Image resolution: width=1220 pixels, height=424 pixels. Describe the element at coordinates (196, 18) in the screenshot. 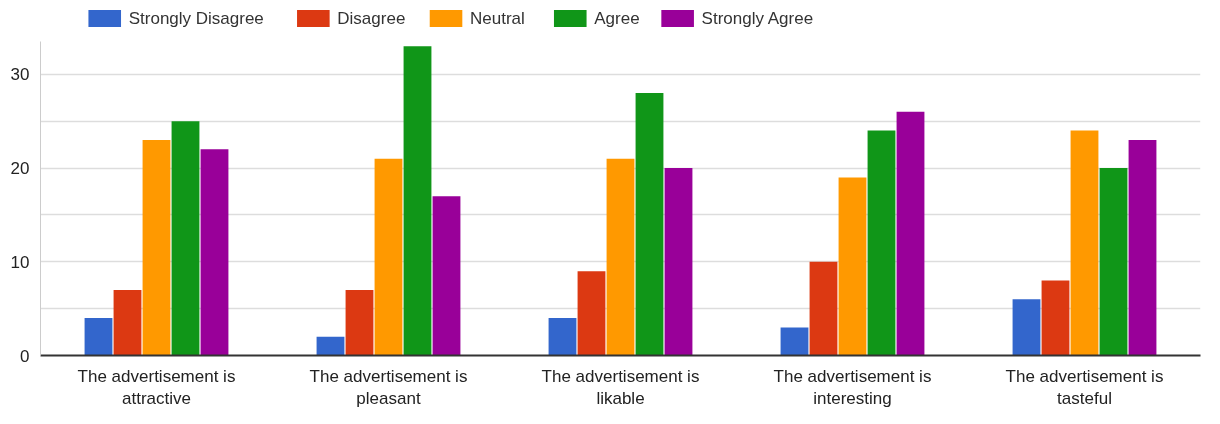

I see `legend-label: Strongly Disagree` at that location.